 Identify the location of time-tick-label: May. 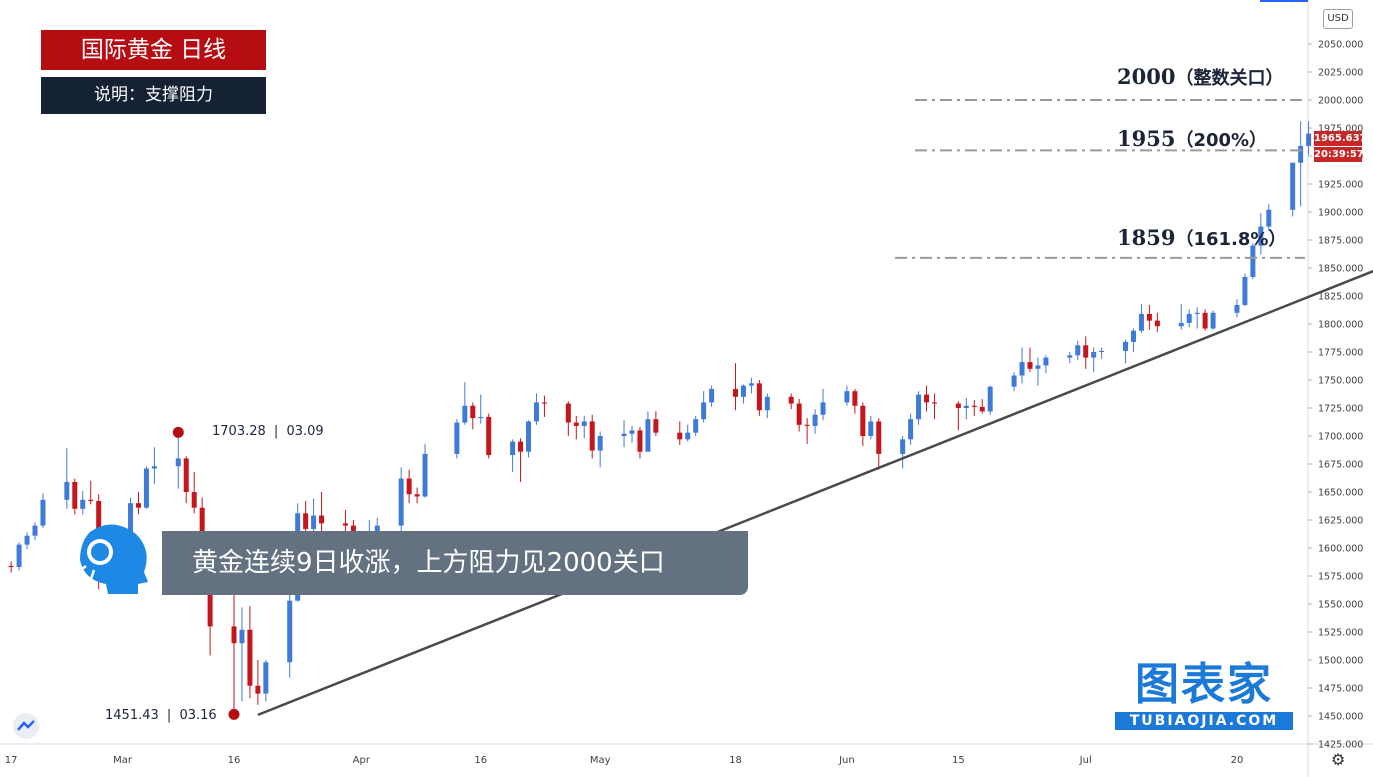
(600, 760).